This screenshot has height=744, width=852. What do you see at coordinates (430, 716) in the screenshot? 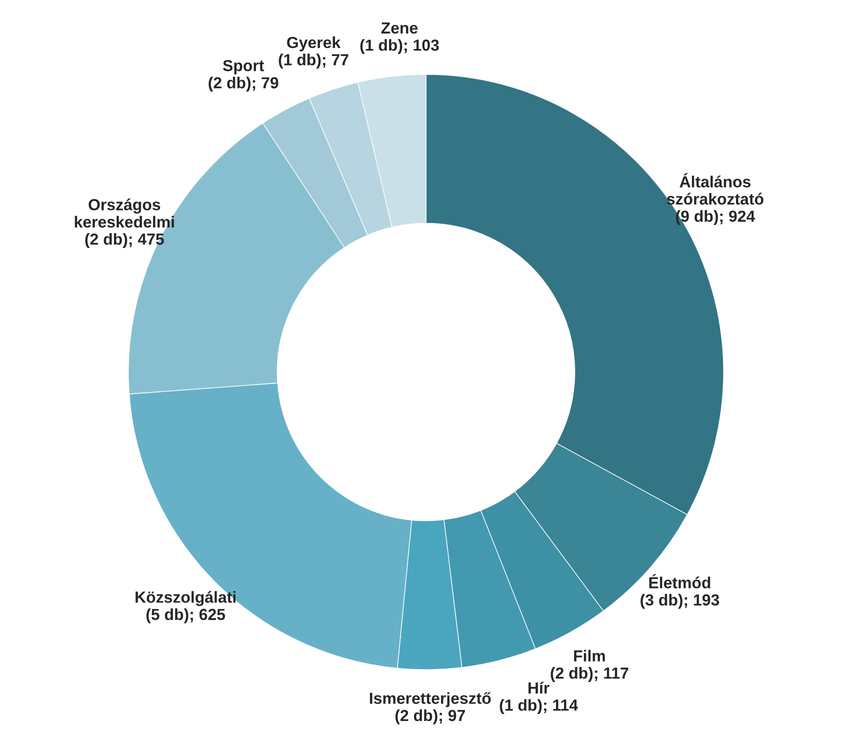
I see `data-label: (2 db); 97` at bounding box center [430, 716].